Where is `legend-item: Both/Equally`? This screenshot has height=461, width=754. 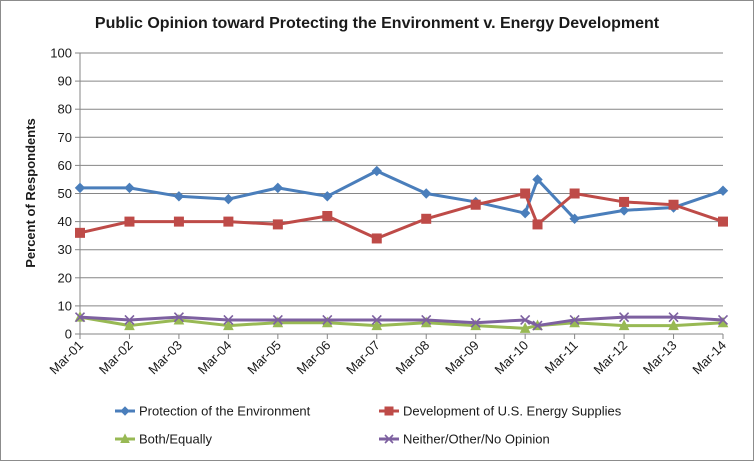 legend-item: Both/Equally is located at coordinates (163, 439).